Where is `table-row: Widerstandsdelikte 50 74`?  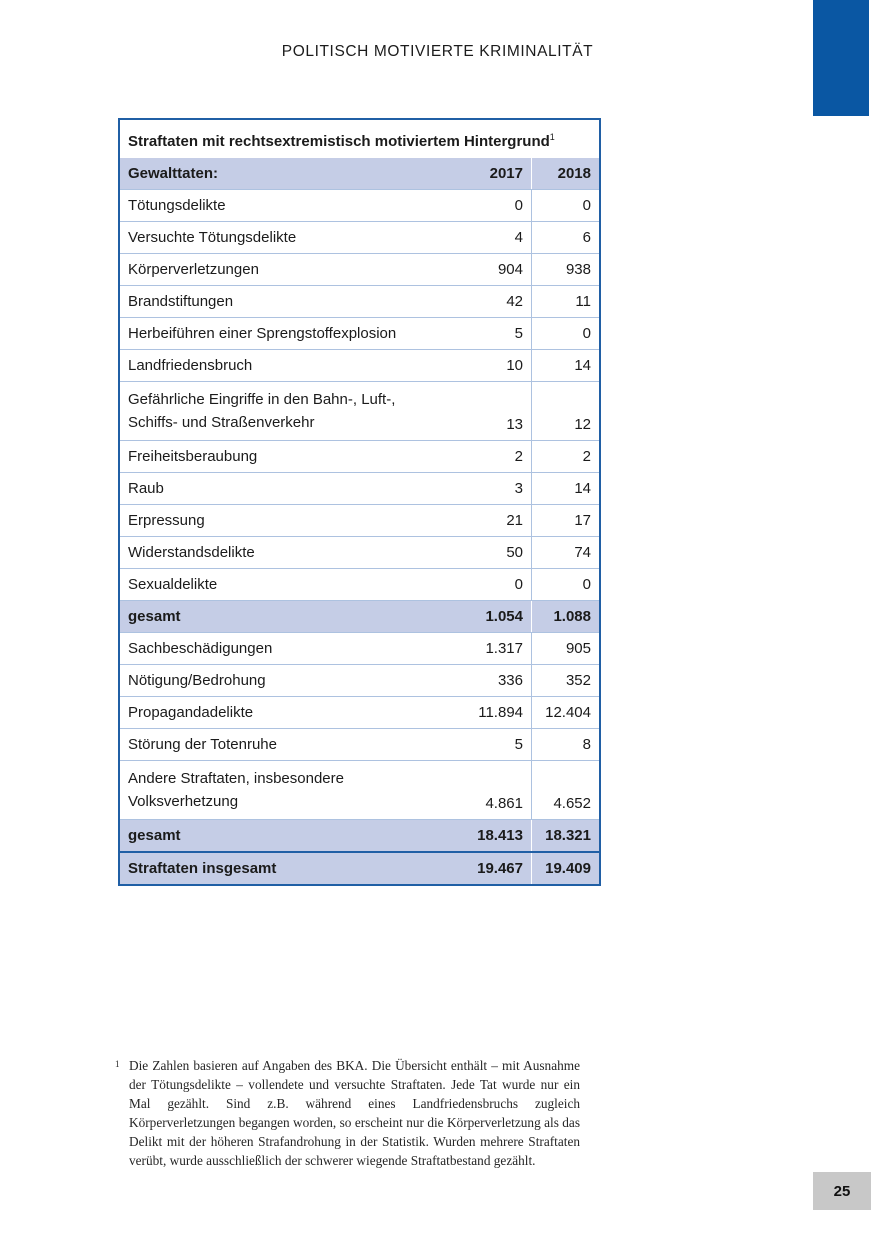 table-row: Widerstandsdelikte 50 74 is located at coordinates (359, 552).